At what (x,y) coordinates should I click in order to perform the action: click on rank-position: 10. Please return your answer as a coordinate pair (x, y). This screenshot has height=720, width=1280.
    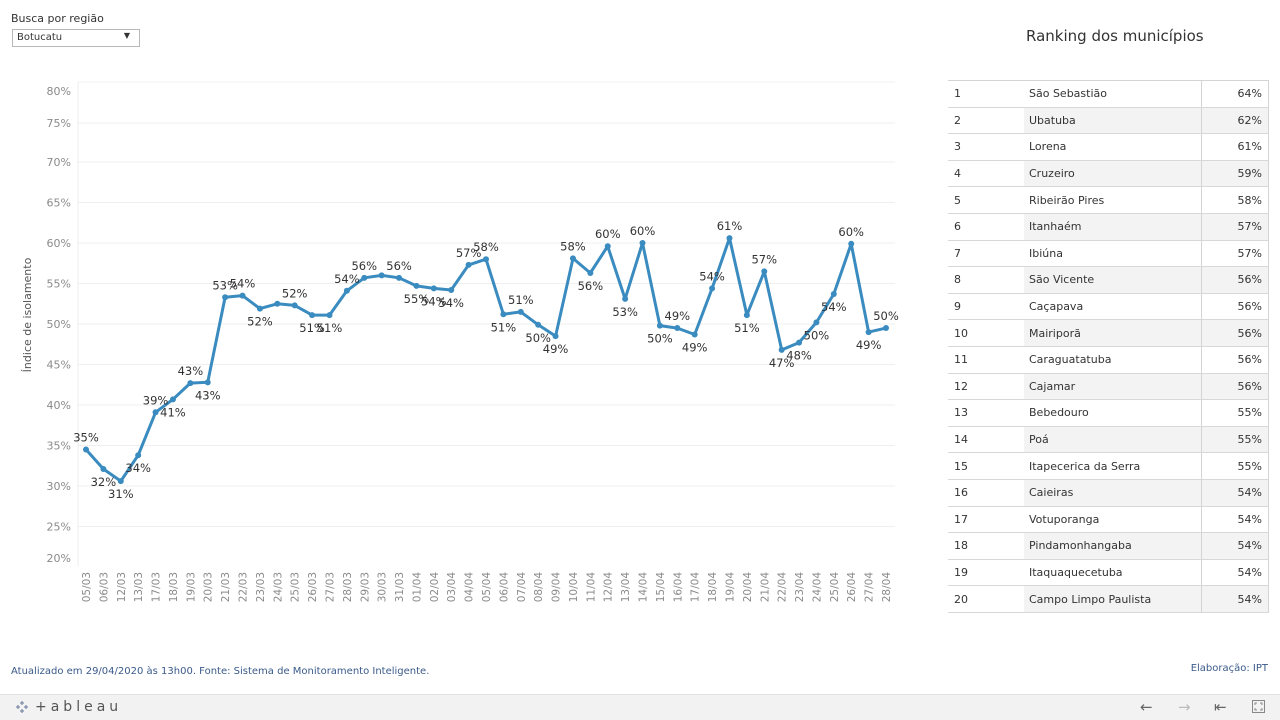
    Looking at the image, I should click on (986, 333).